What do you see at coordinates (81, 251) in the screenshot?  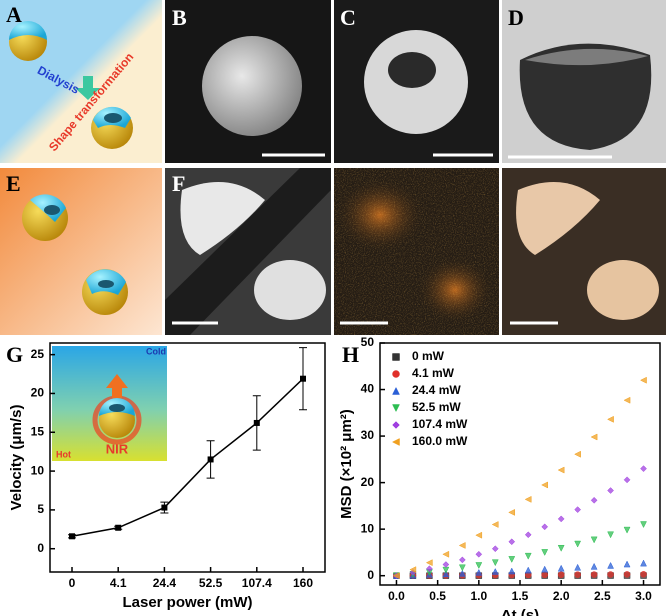 I see `panel-e` at bounding box center [81, 251].